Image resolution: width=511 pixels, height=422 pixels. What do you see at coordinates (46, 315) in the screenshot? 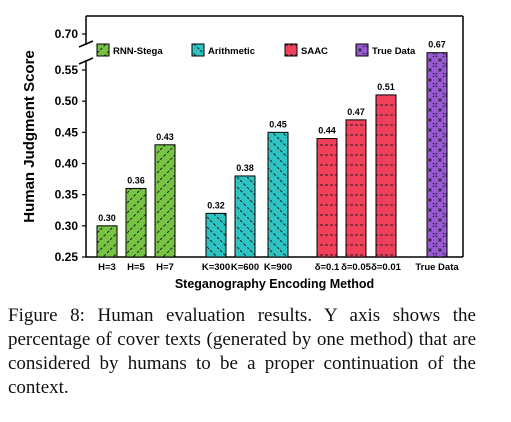
I see `caption-label: Figure 8:` at bounding box center [46, 315].